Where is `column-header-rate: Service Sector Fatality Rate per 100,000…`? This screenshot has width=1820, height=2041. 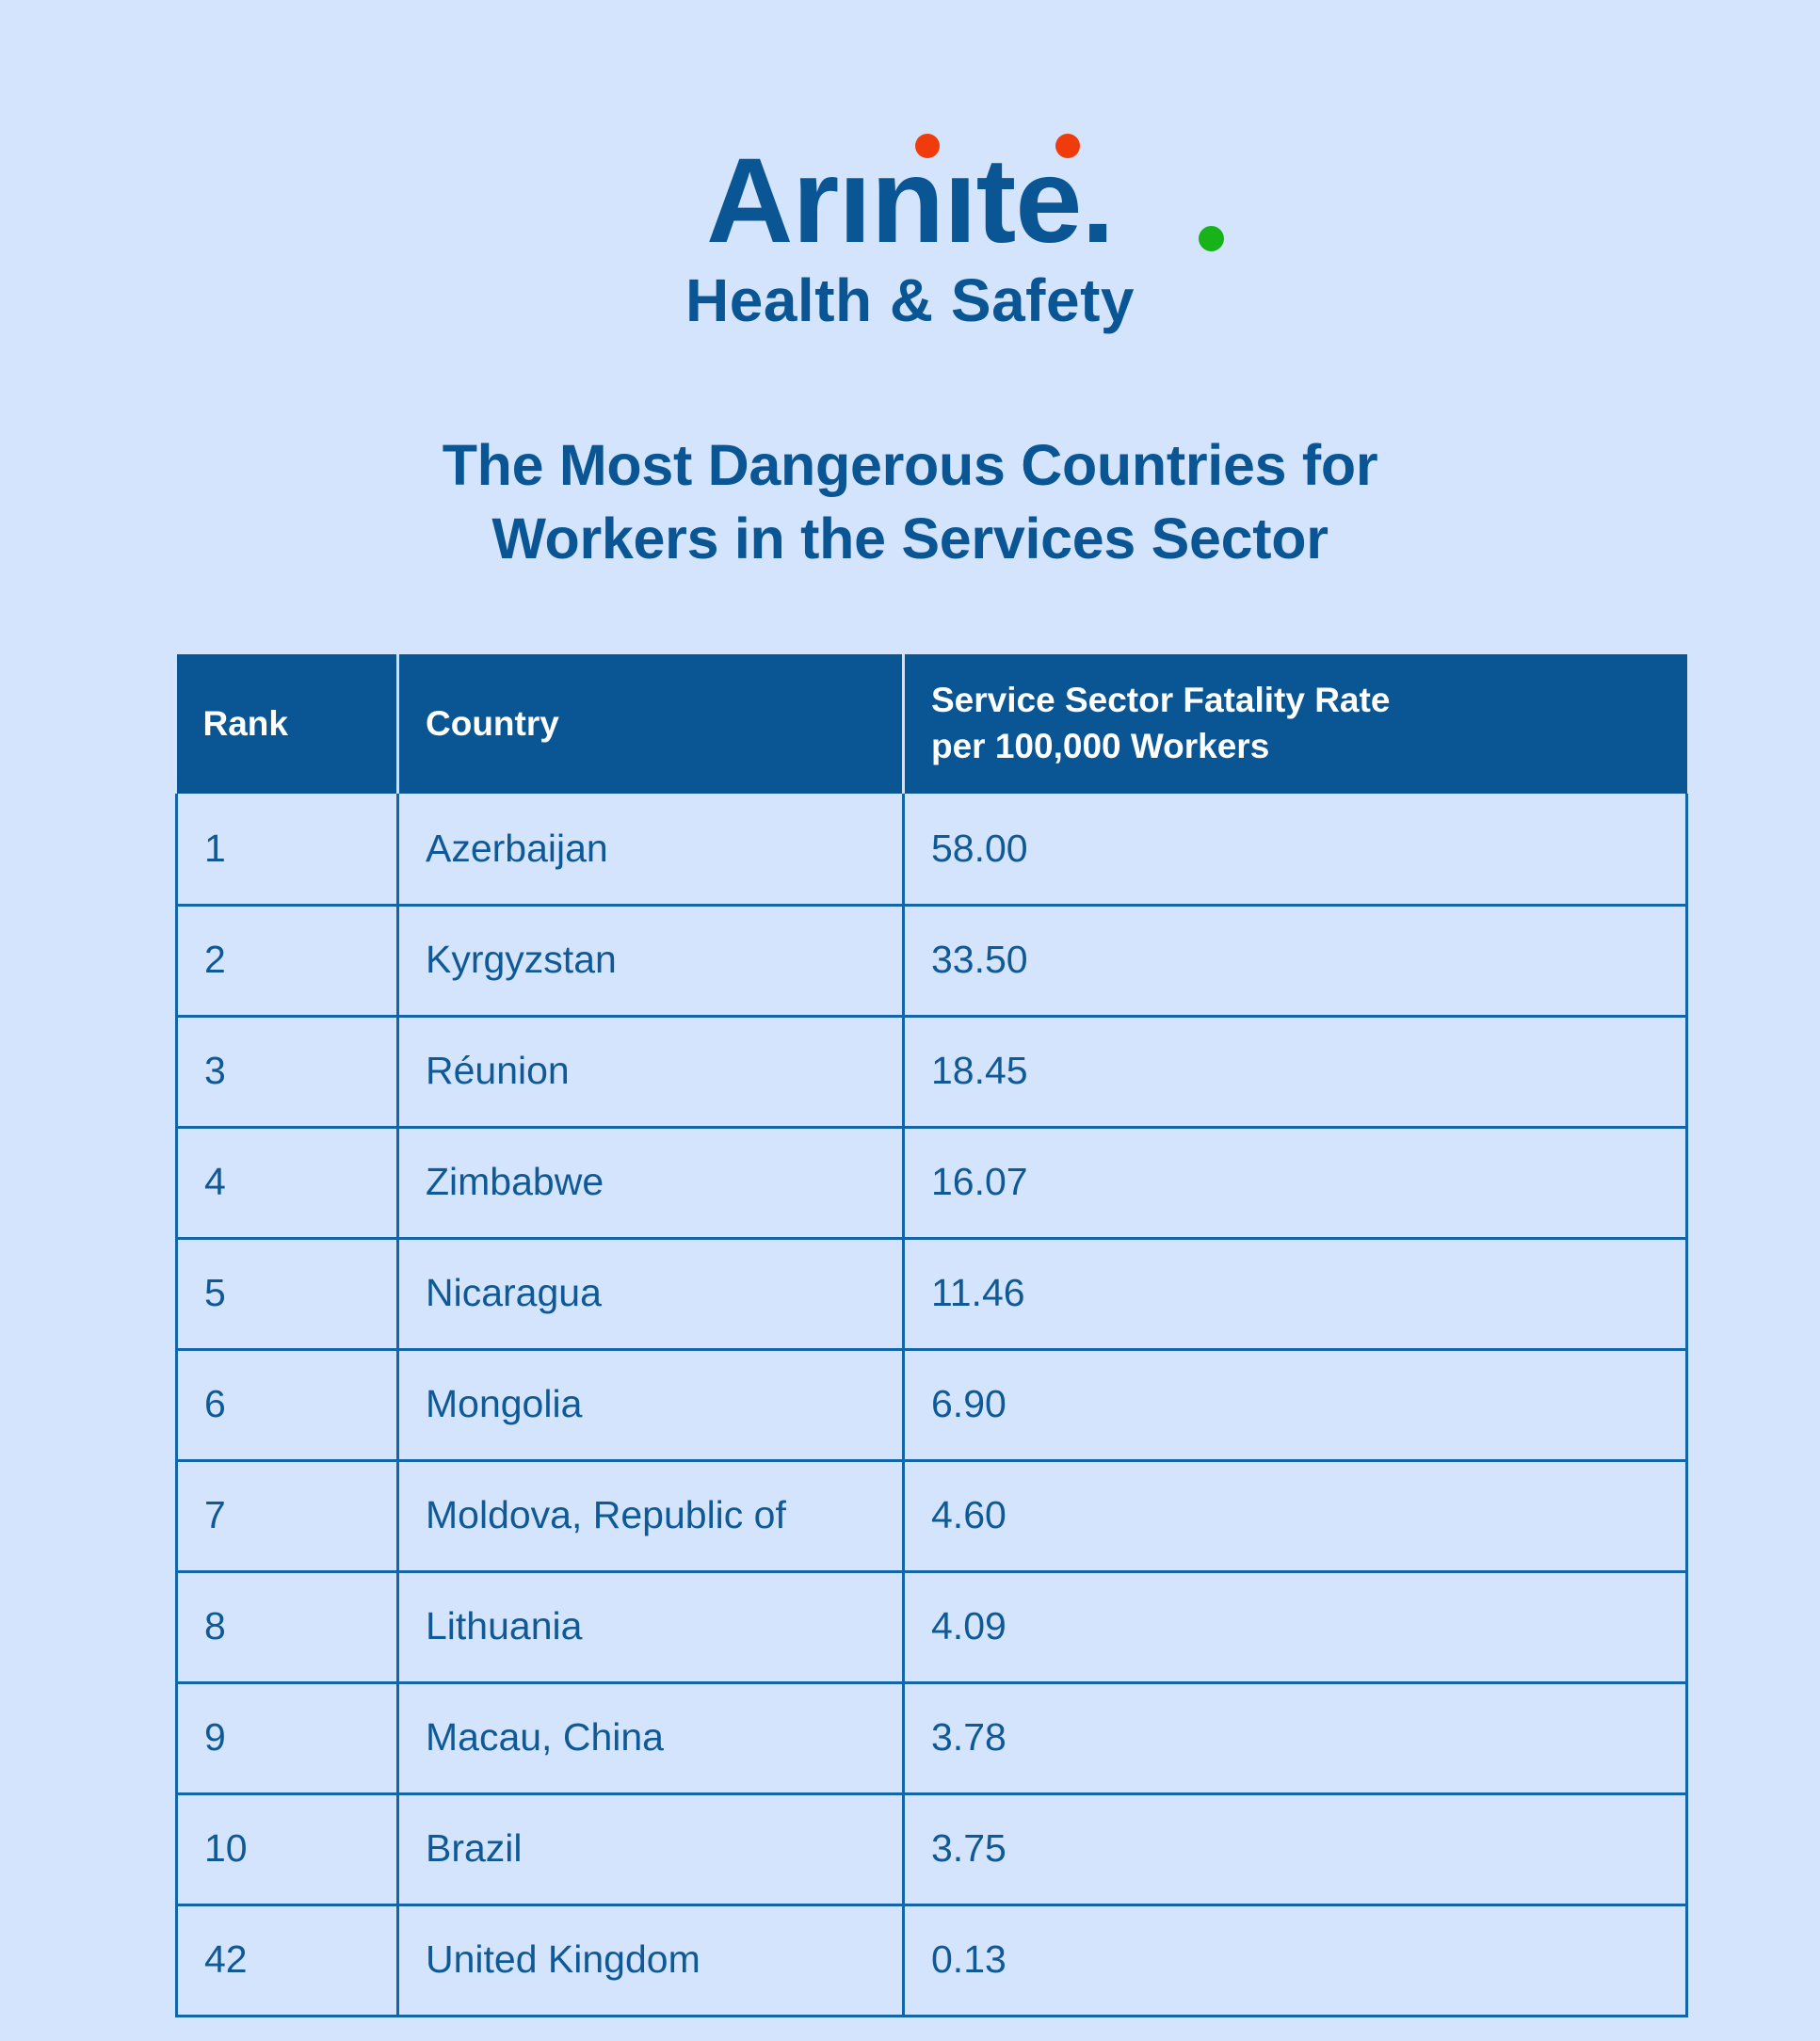 column-header-rate: Service Sector Fatality Rate per 100,000… is located at coordinates (1295, 724).